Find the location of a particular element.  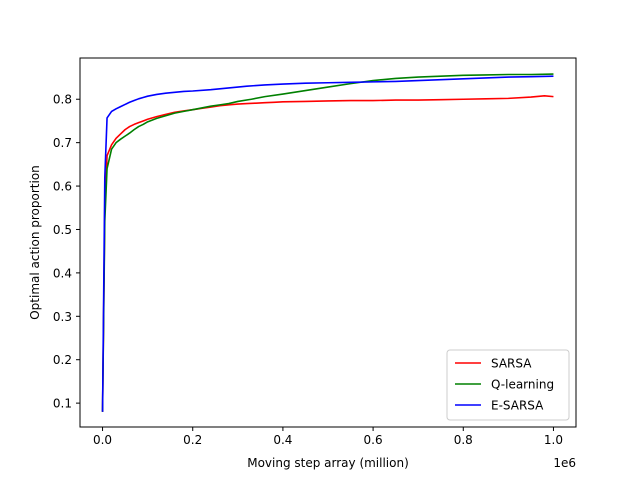

x-tick-label: 0.6 is located at coordinates (373, 440).